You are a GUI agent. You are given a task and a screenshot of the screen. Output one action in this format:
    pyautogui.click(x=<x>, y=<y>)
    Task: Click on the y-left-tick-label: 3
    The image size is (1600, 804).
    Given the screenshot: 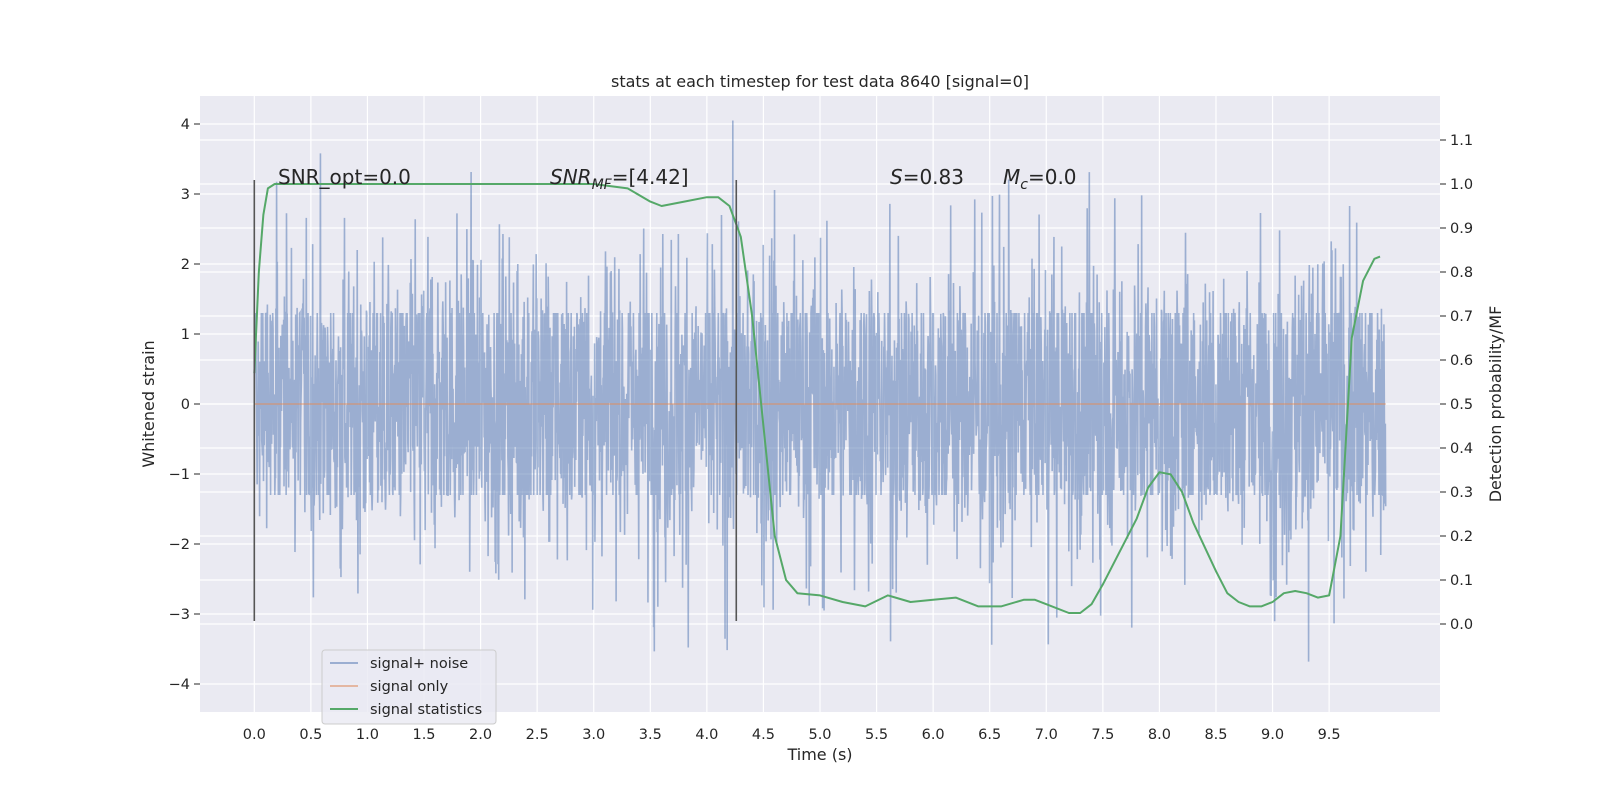 What is the action you would take?
    pyautogui.click(x=185, y=195)
    